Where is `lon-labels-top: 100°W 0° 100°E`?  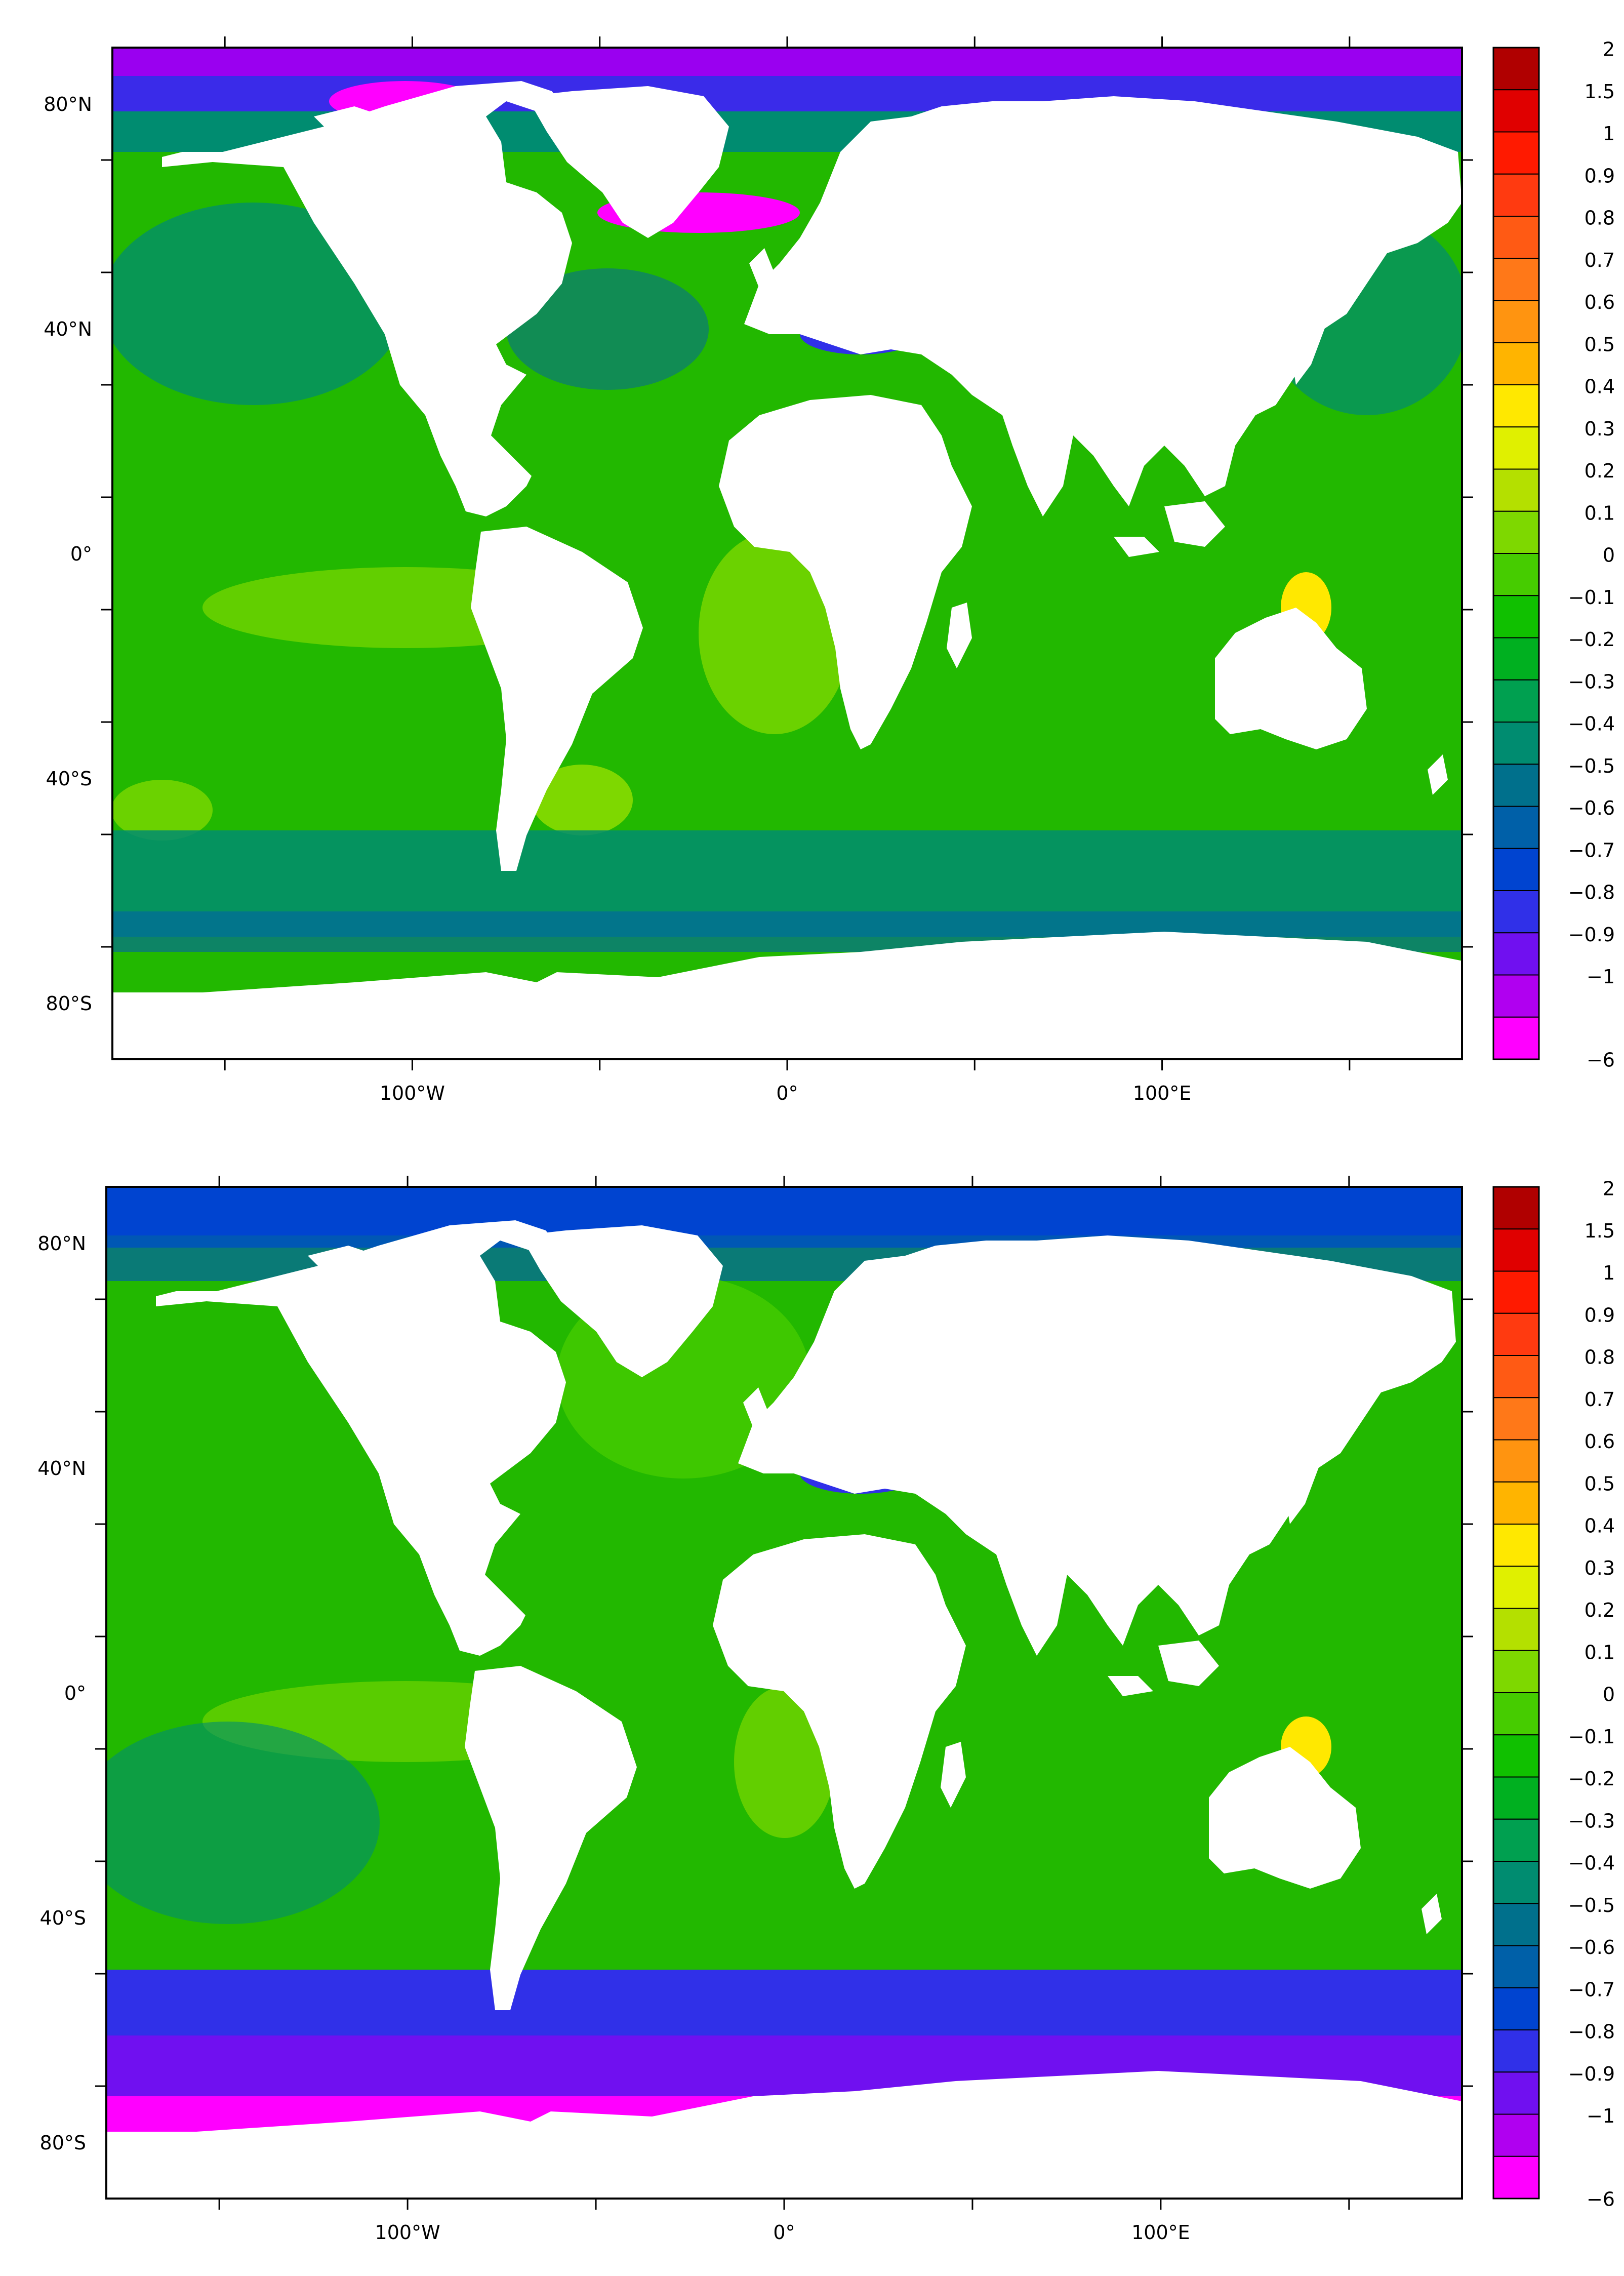
lon-labels-top: 100°W 0° 100°E is located at coordinates (785, 1093).